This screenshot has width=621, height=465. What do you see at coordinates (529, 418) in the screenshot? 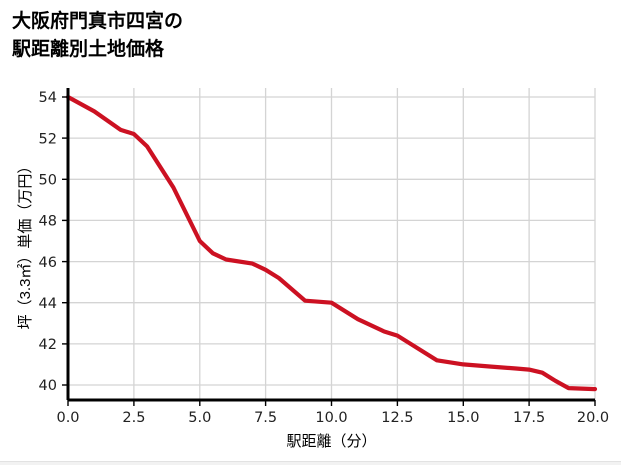
I see `x-tick-label: 17.5` at bounding box center [529, 418].